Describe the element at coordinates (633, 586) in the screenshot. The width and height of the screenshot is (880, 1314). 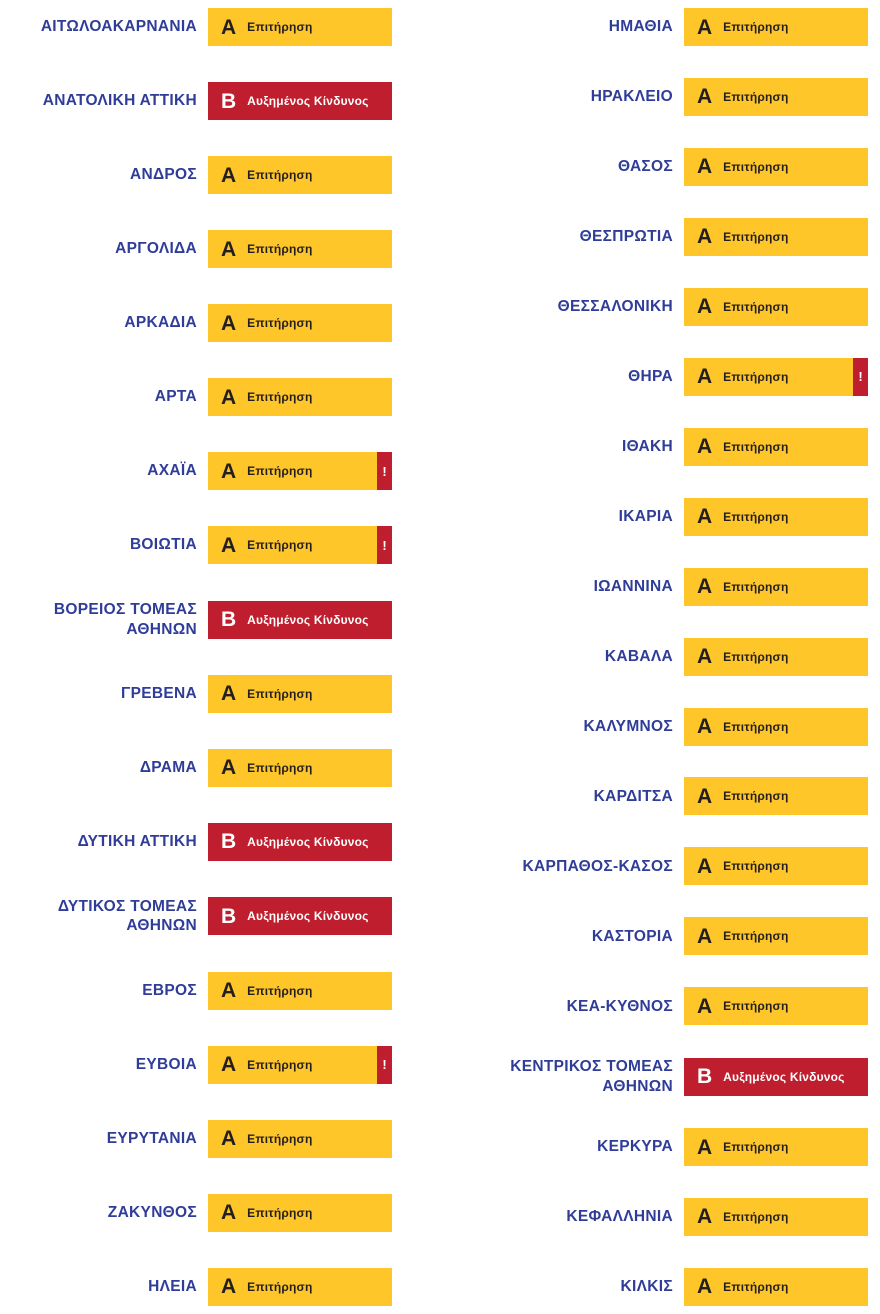
I see `region-name: ΙΩΑΝΝΙΝΑ` at that location.